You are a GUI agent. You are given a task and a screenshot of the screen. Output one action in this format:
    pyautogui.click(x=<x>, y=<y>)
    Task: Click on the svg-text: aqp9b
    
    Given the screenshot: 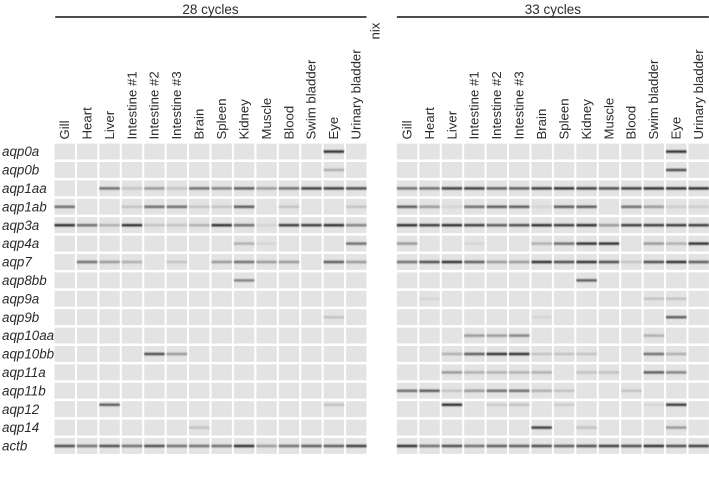 What is the action you would take?
    pyautogui.click(x=21, y=317)
    